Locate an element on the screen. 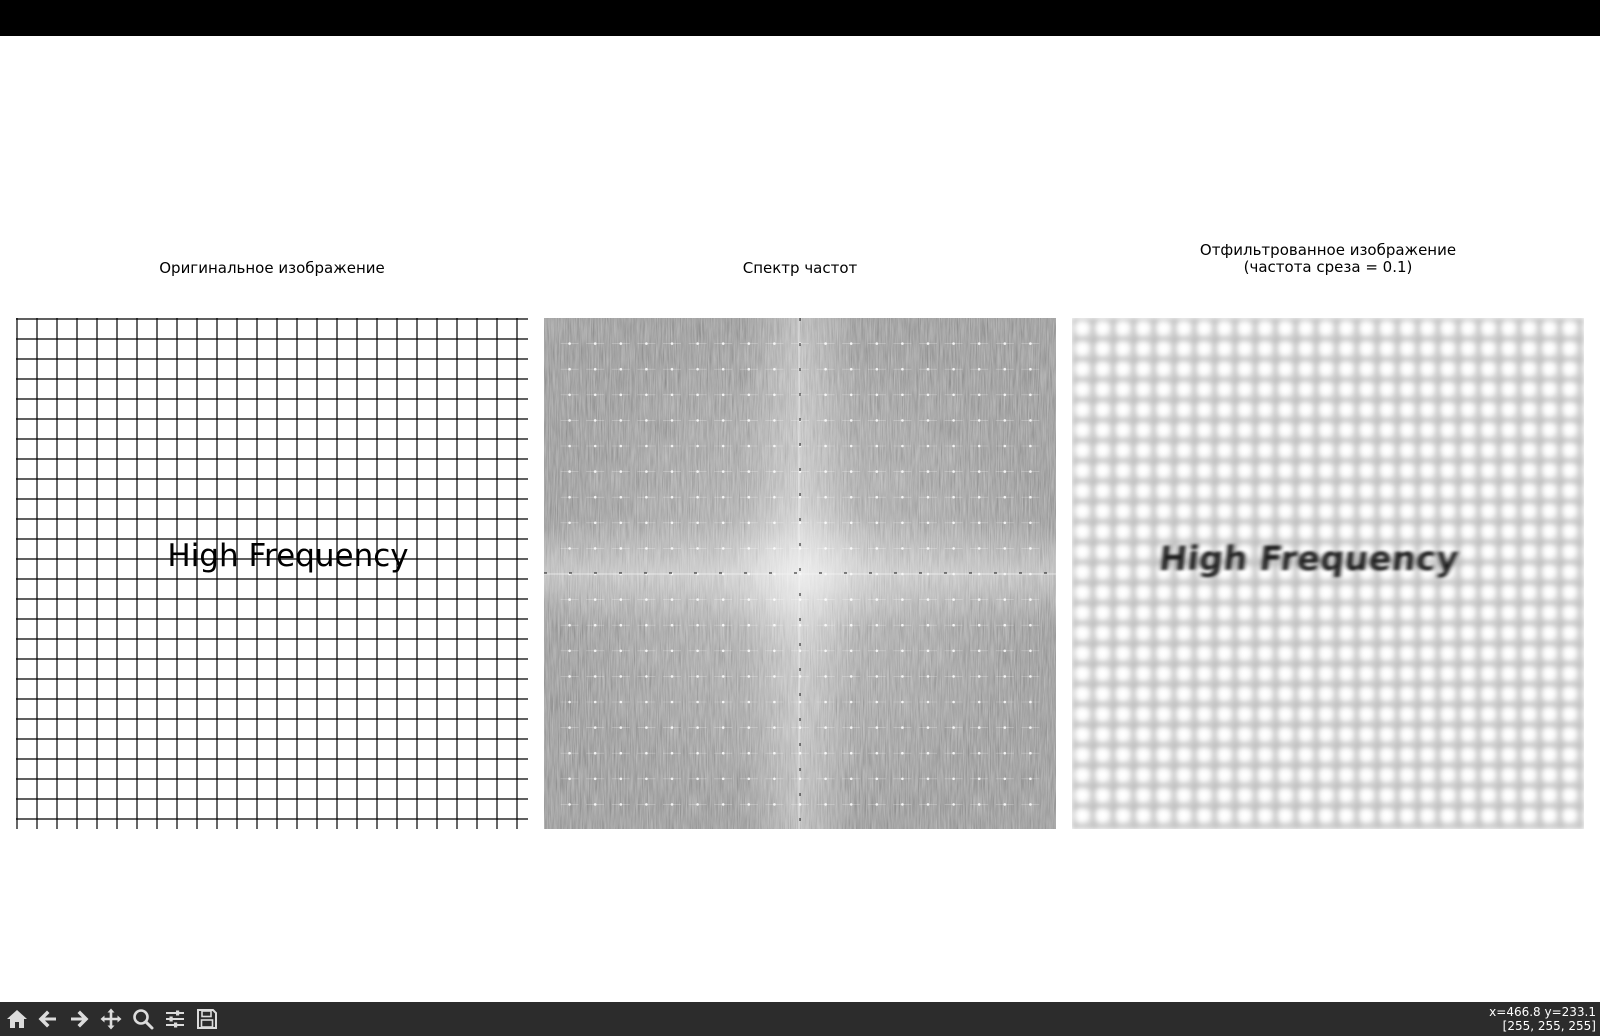 This screenshot has width=1600, height=1036. zoom-icon is located at coordinates (143, 1019).